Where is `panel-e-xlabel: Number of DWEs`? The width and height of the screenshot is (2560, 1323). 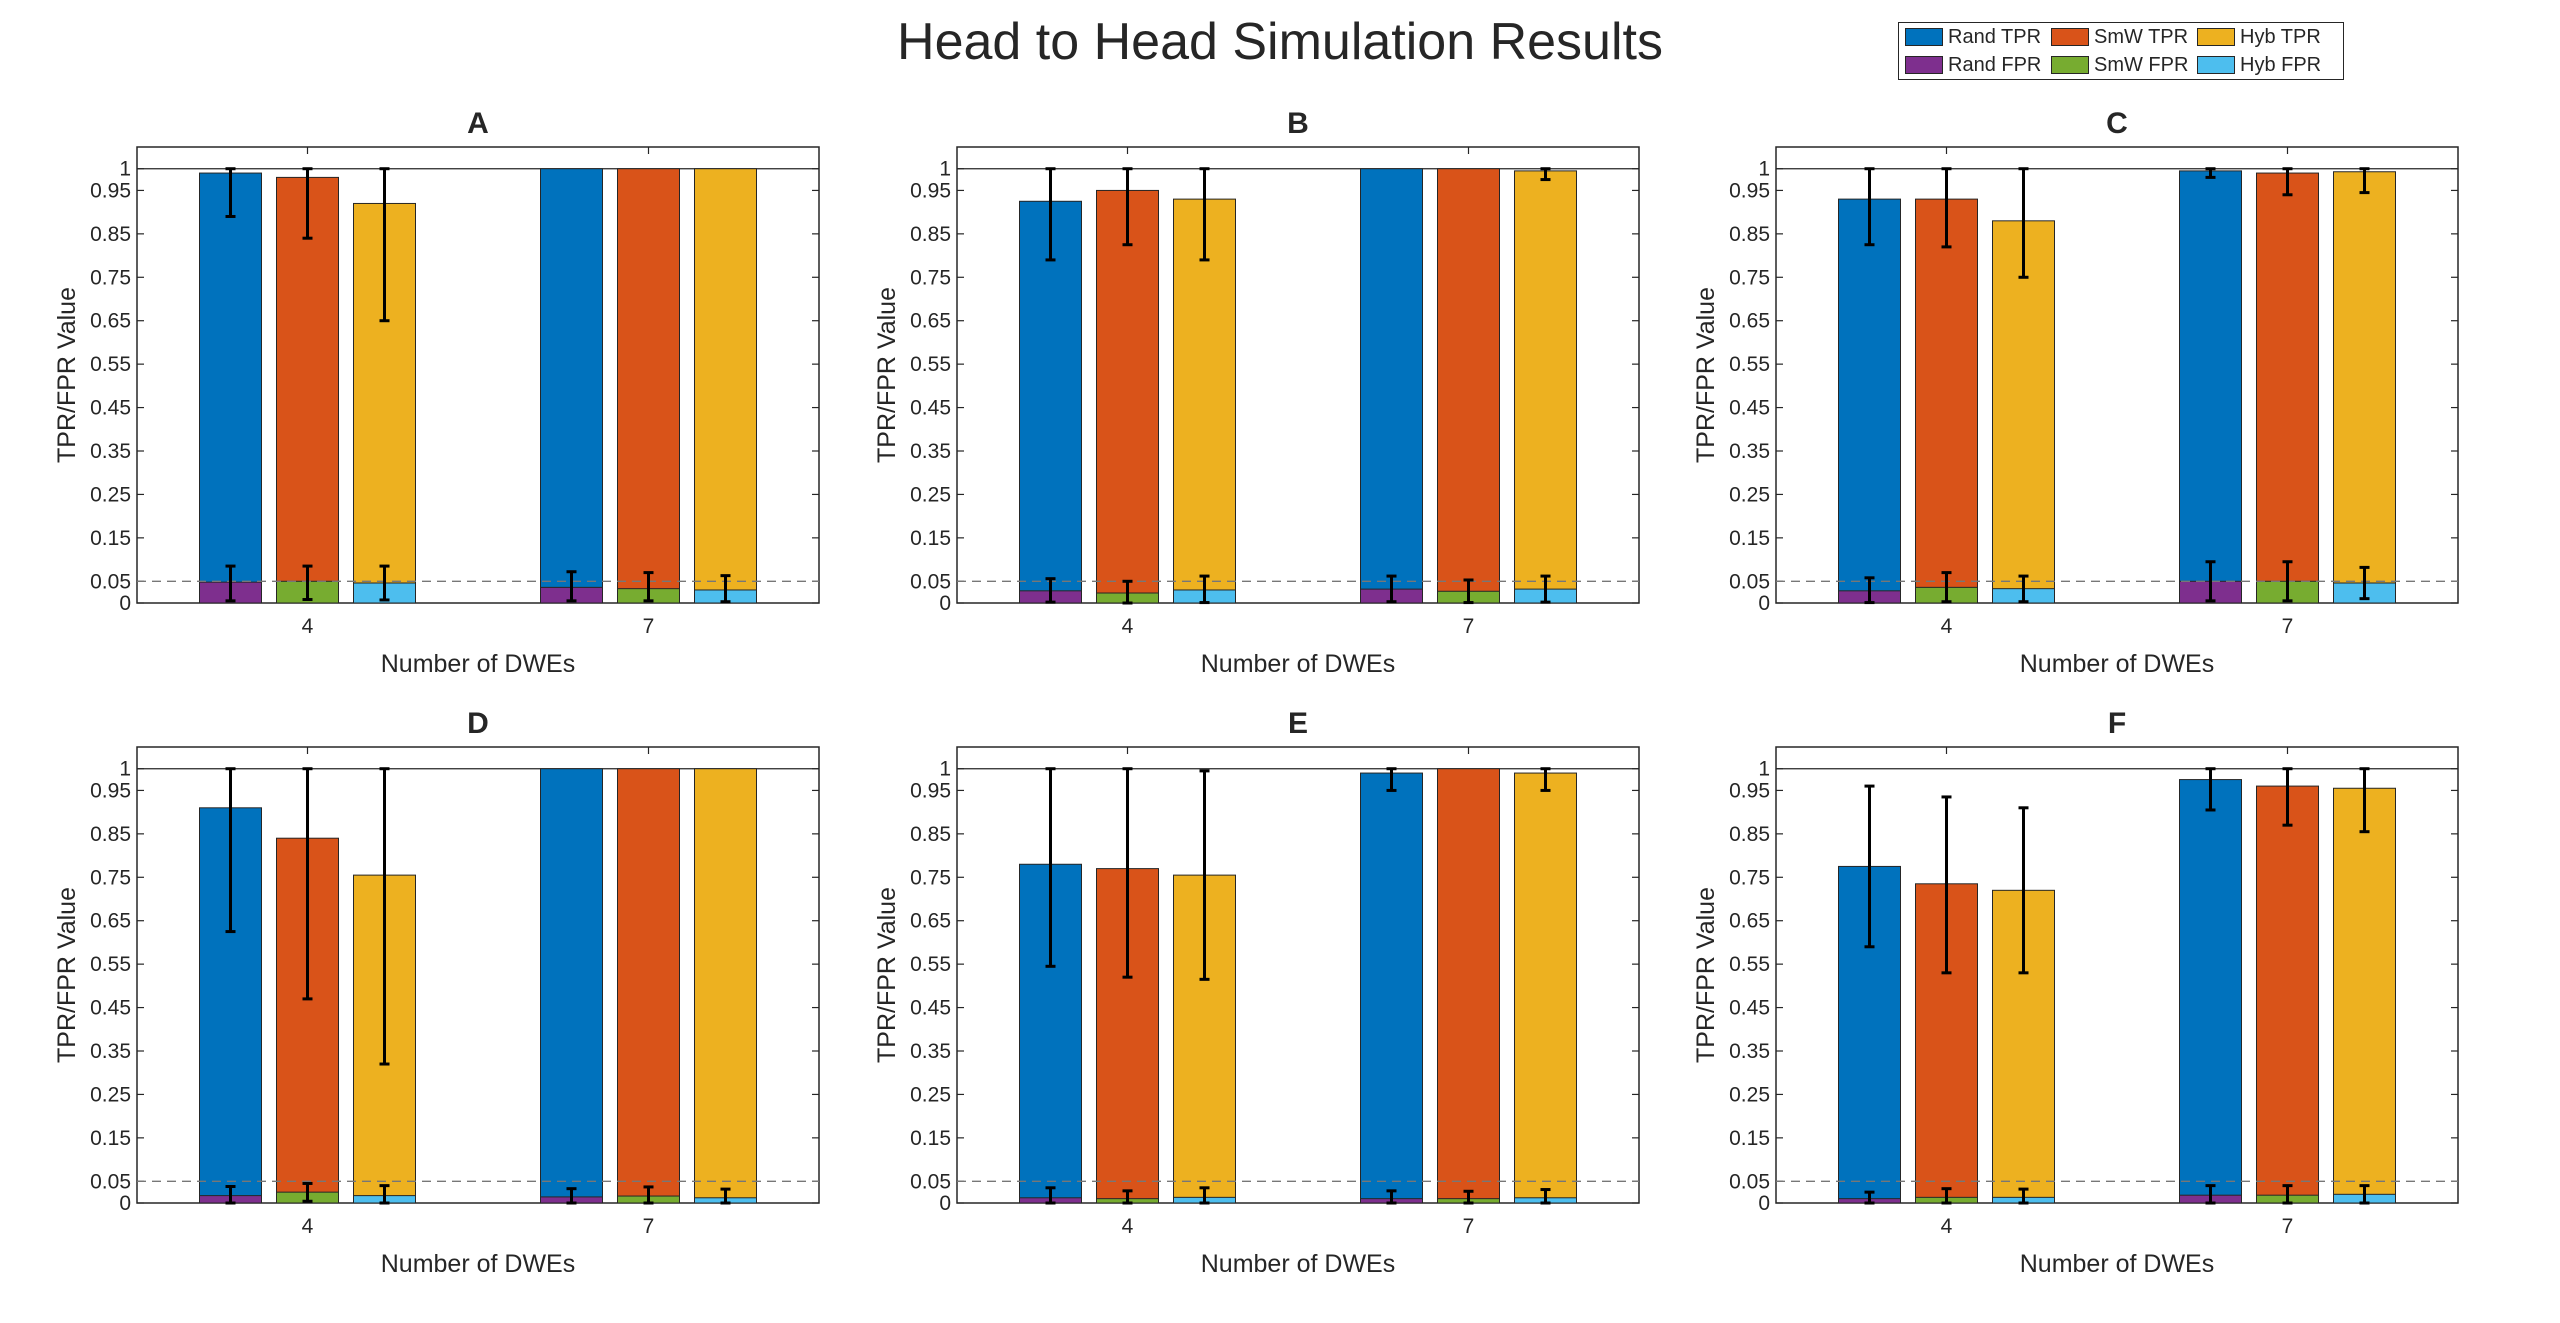
panel-e-xlabel: Number of DWEs is located at coordinates (1298, 1264).